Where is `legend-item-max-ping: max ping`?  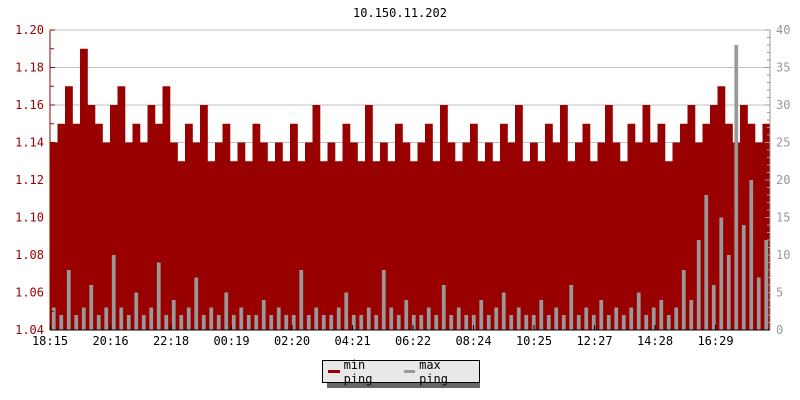 legend-item-max-ping: max ping is located at coordinates (439, 372).